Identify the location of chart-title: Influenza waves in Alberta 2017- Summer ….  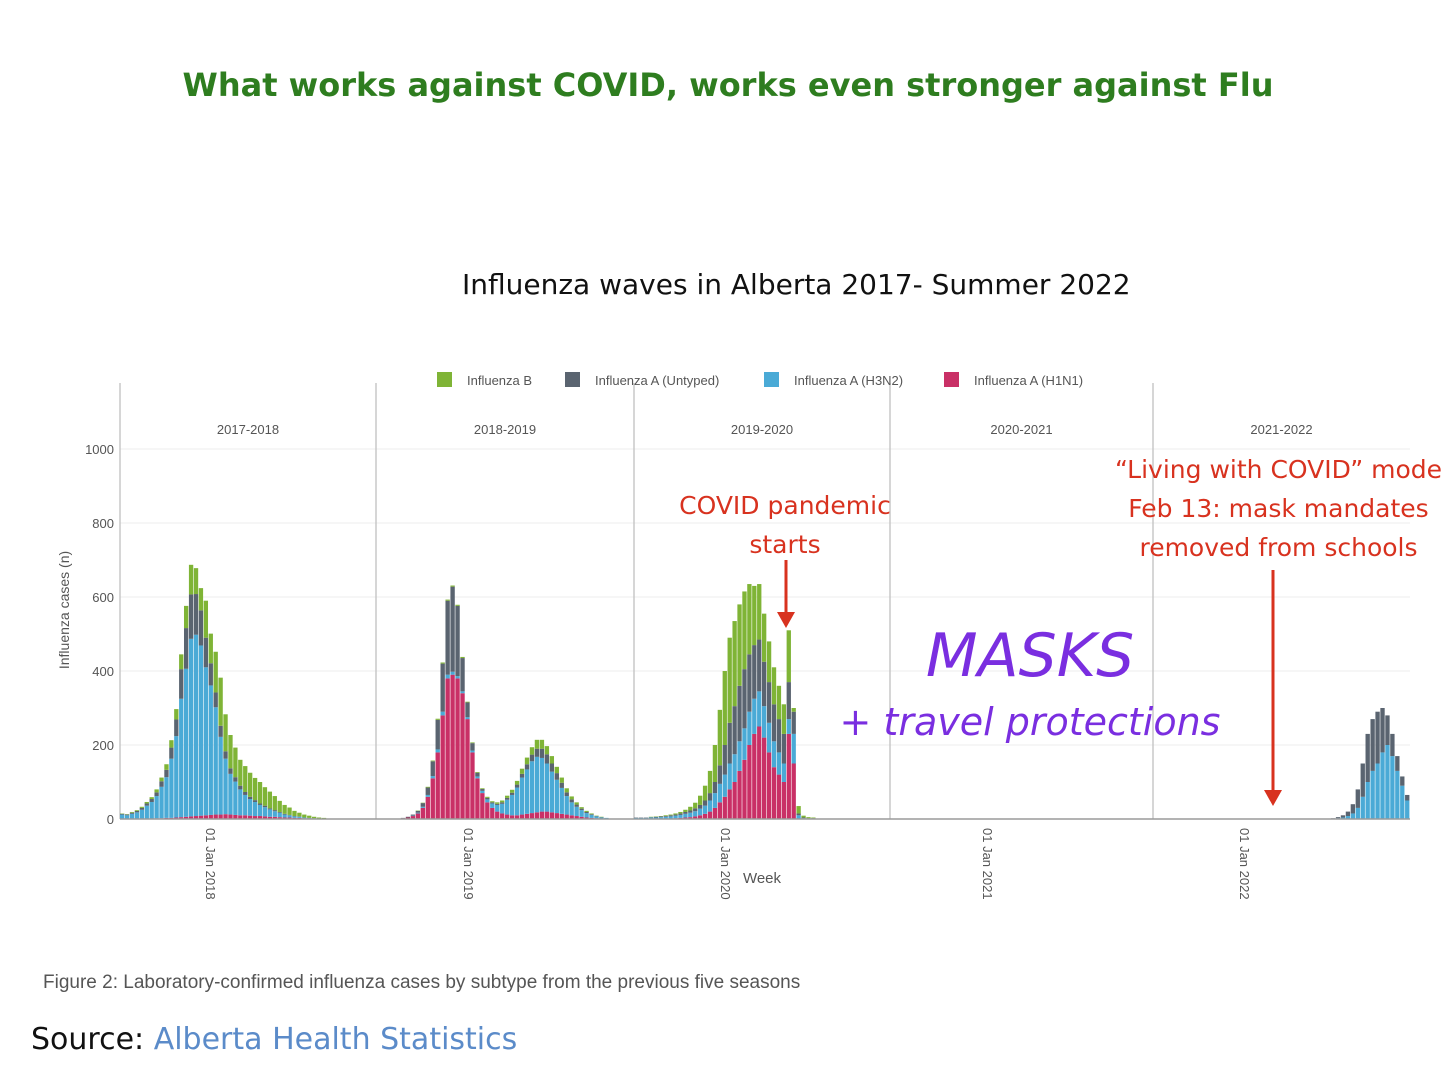
(796, 284).